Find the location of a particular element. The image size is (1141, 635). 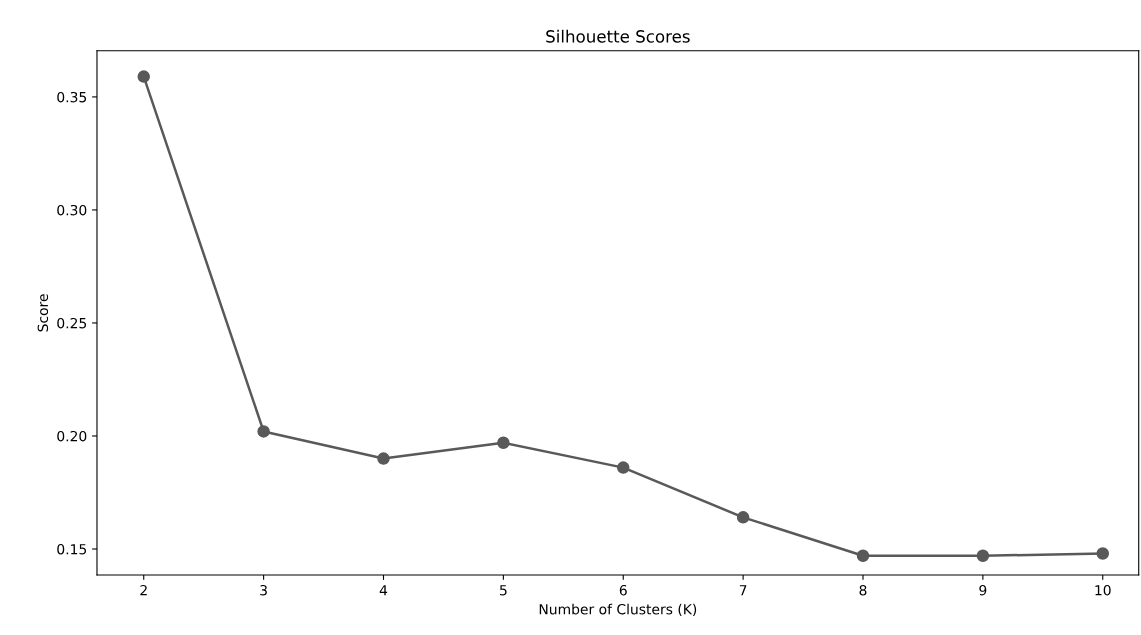

x-tick-label: 2 is located at coordinates (143, 590).